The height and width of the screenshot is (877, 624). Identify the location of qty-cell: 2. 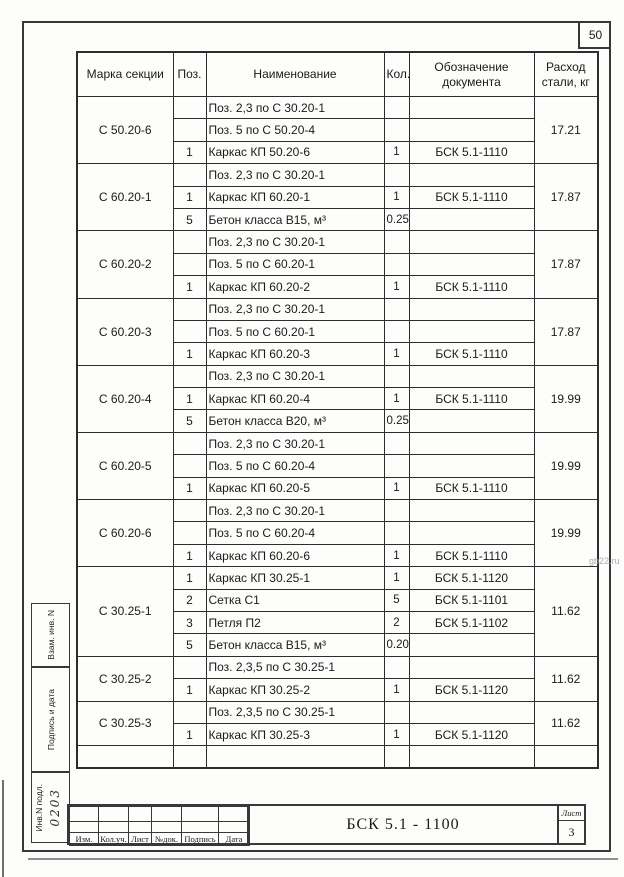
(396, 622).